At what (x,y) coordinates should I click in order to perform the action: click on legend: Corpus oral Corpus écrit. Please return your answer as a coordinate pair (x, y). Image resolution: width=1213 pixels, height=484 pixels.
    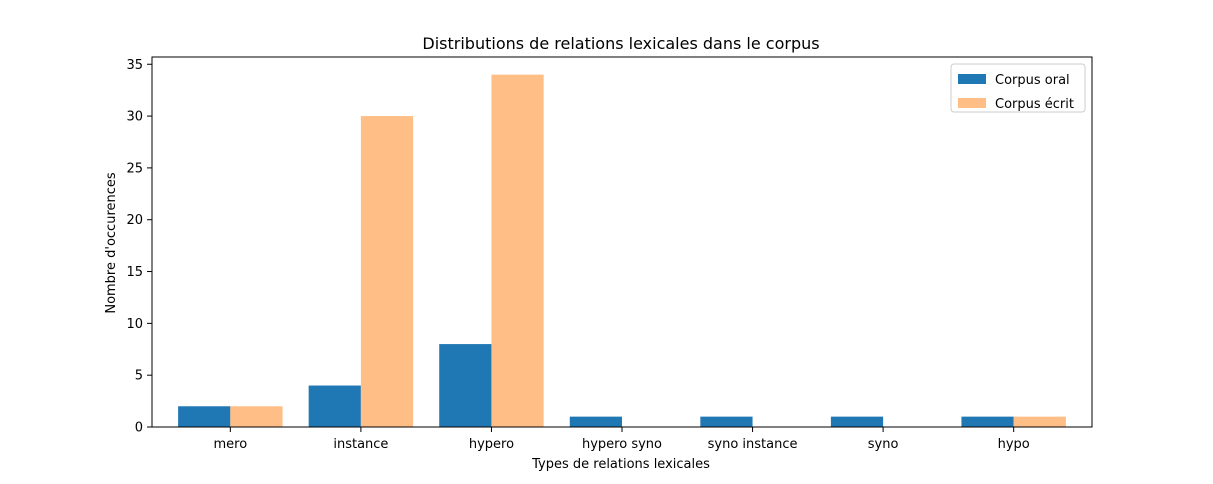
    Looking at the image, I should click on (1018, 88).